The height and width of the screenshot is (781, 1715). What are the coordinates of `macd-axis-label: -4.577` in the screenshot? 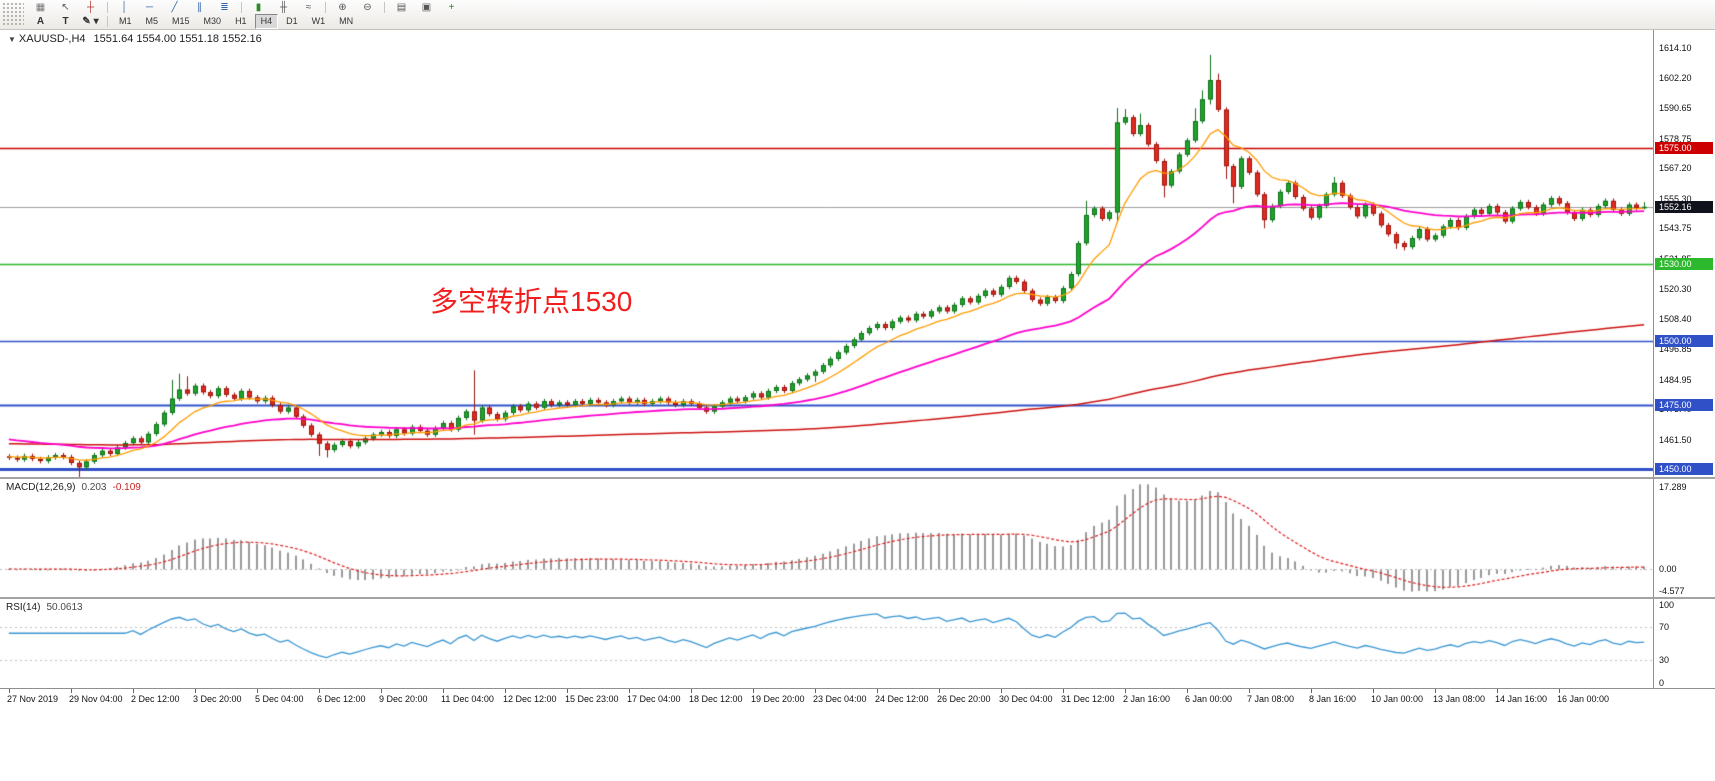 It's located at (1672, 591).